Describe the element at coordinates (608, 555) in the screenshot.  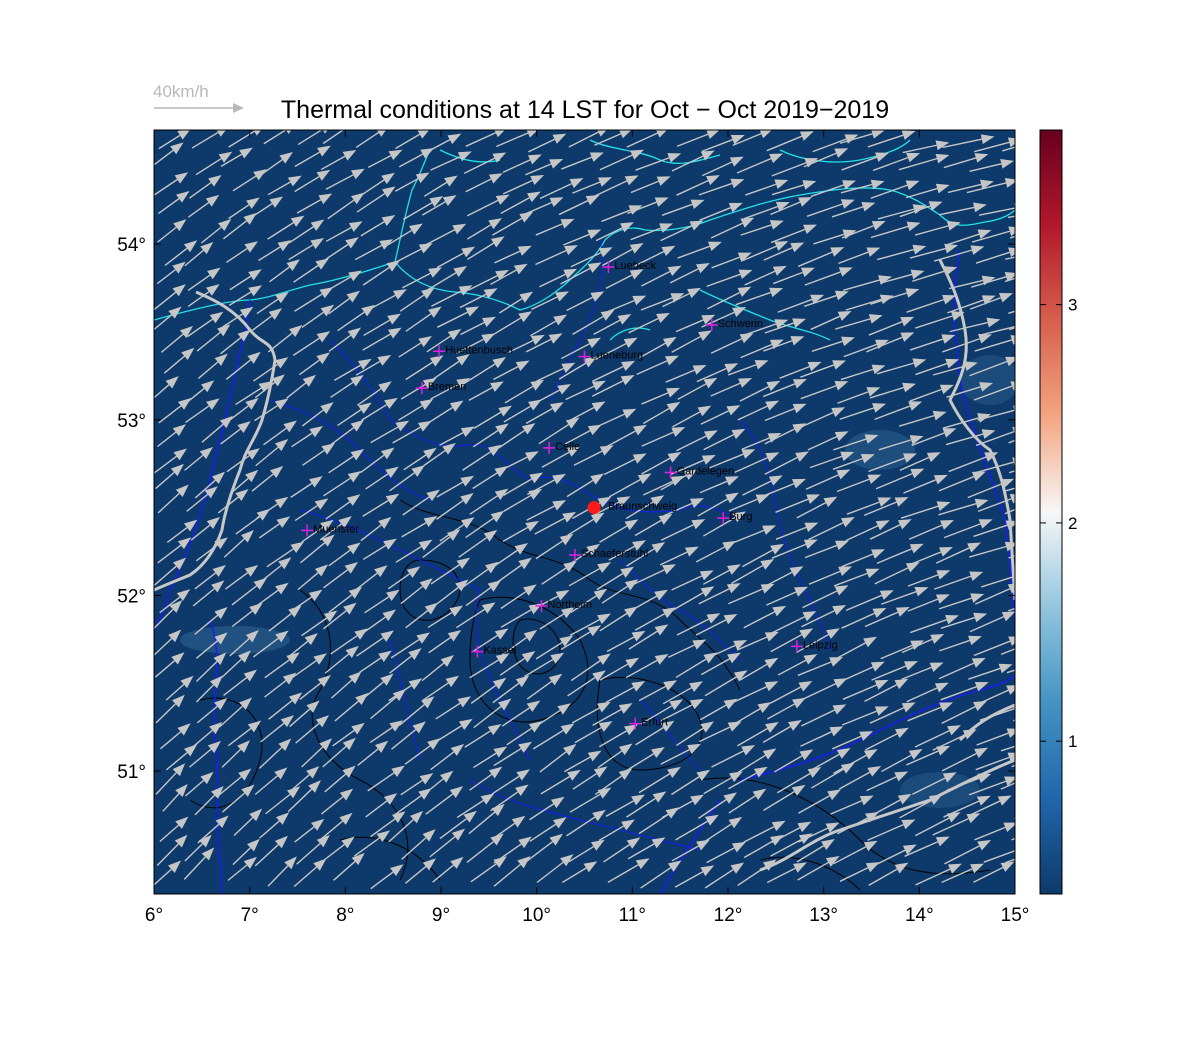
I see `city-schaeferstuhl: Schaeferstuhl` at that location.